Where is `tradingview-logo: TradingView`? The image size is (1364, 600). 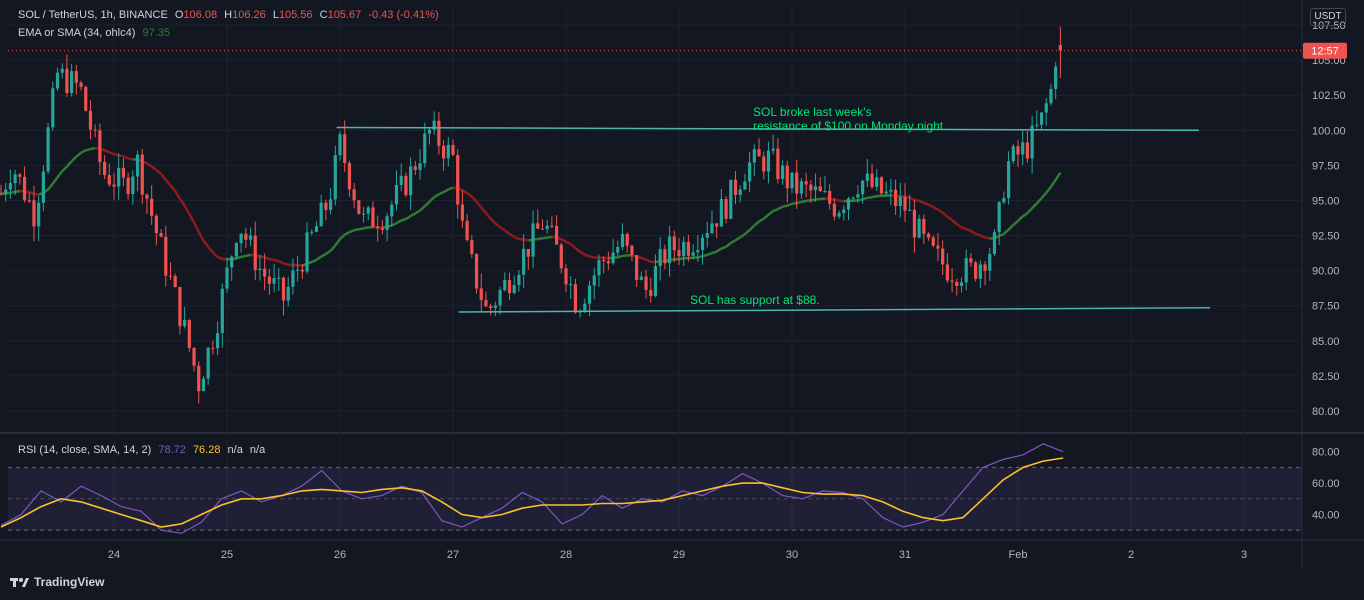 tradingview-logo: TradingView is located at coordinates (57, 582).